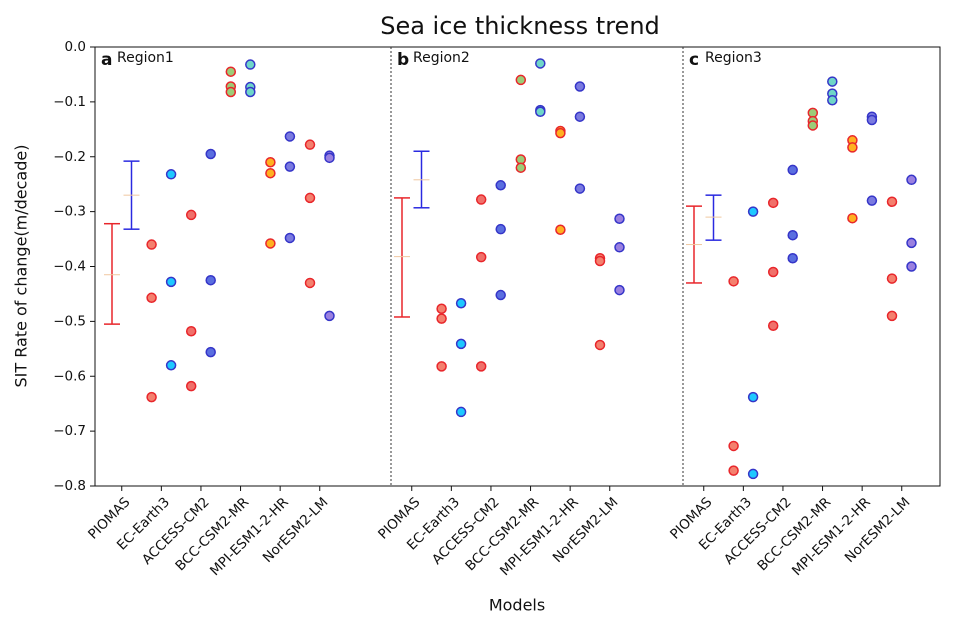 The height and width of the screenshot is (617, 959). Describe the element at coordinates (75, 47) in the screenshot. I see `y-tick-label: 0.0` at that location.